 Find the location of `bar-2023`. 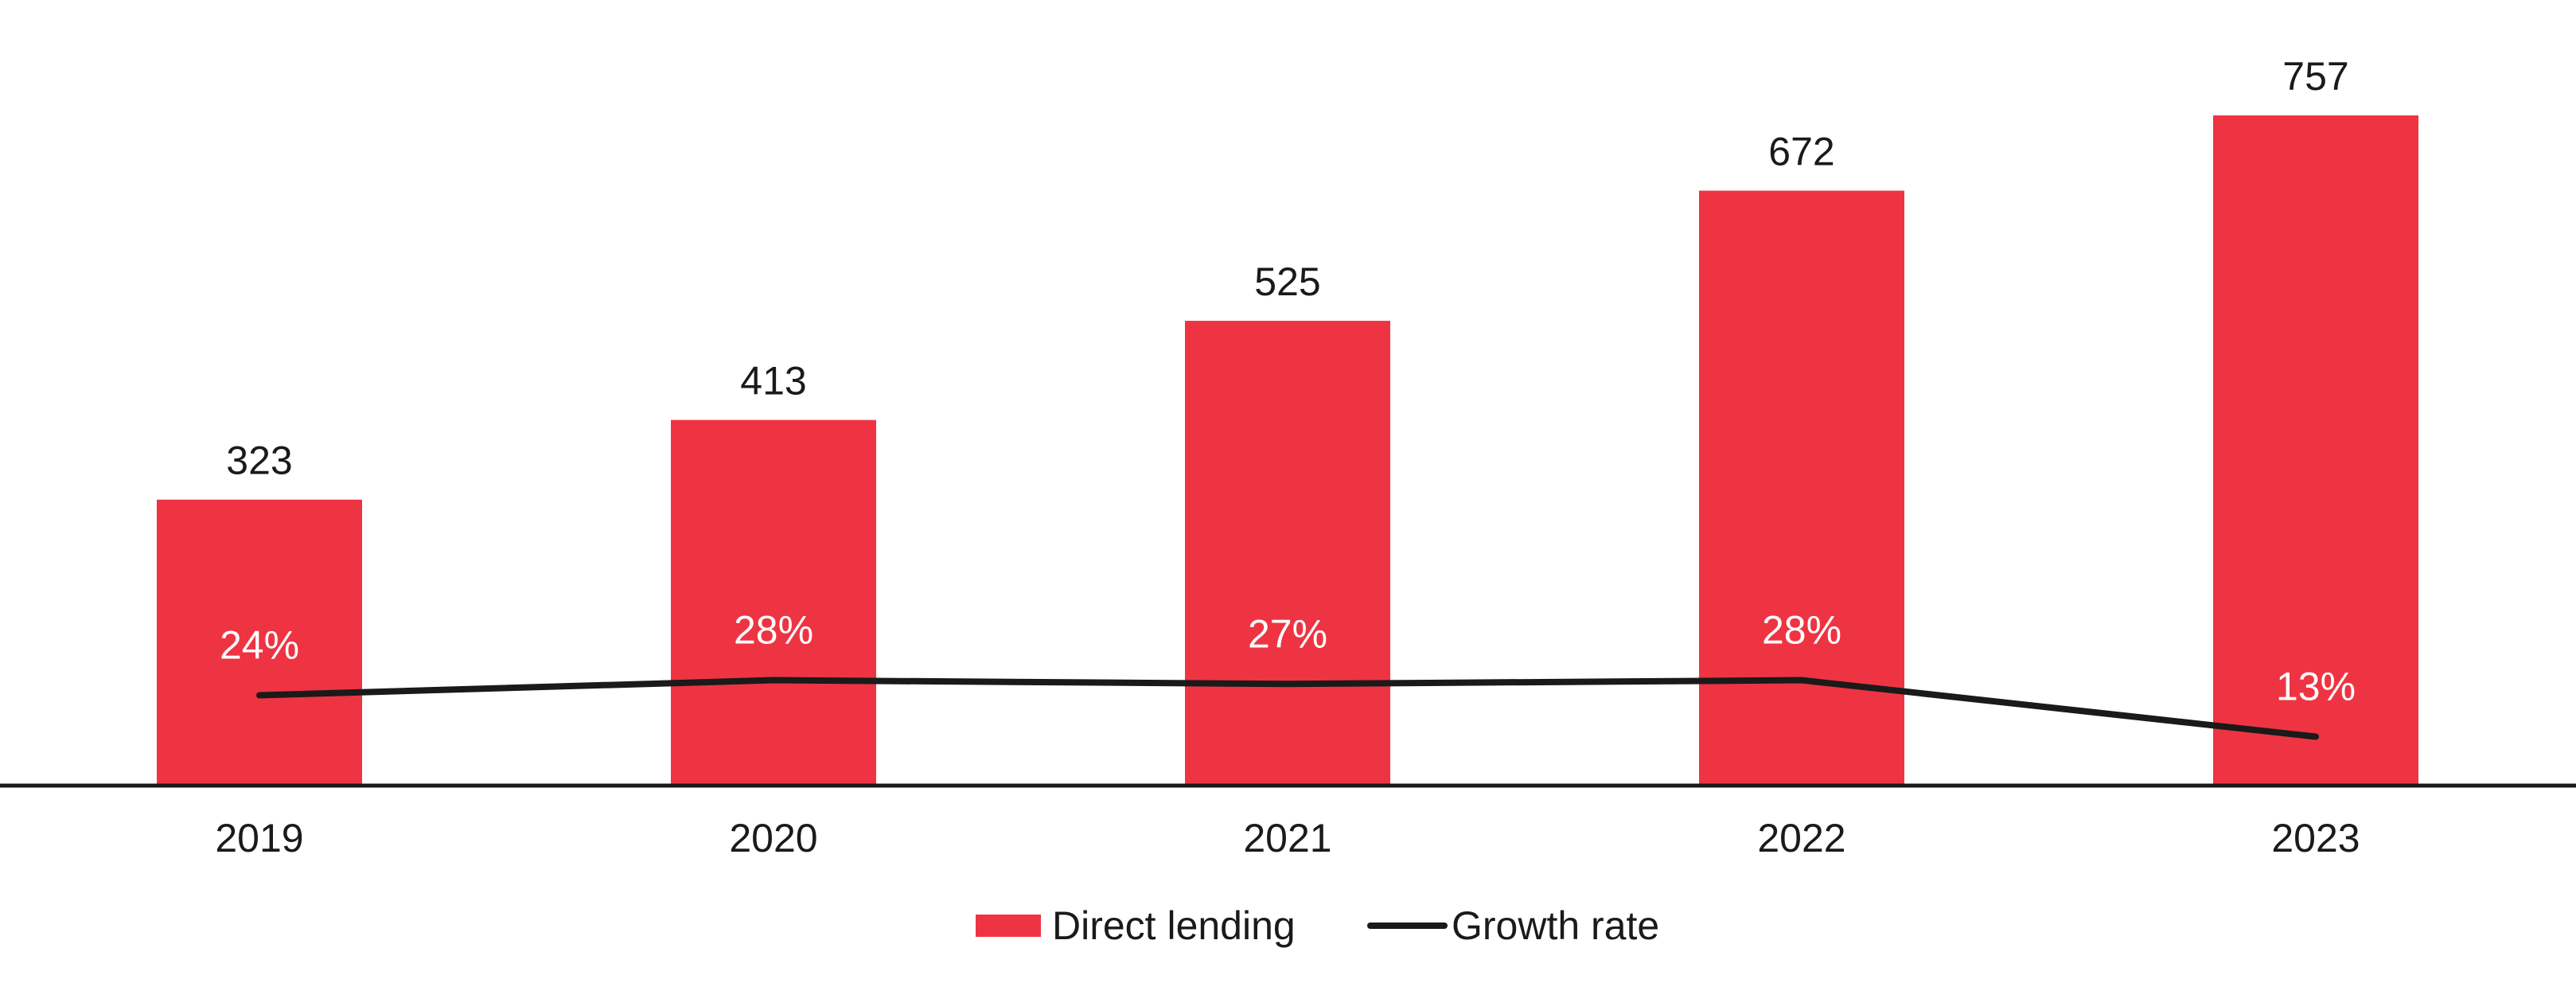

bar-2023 is located at coordinates (2315, 450).